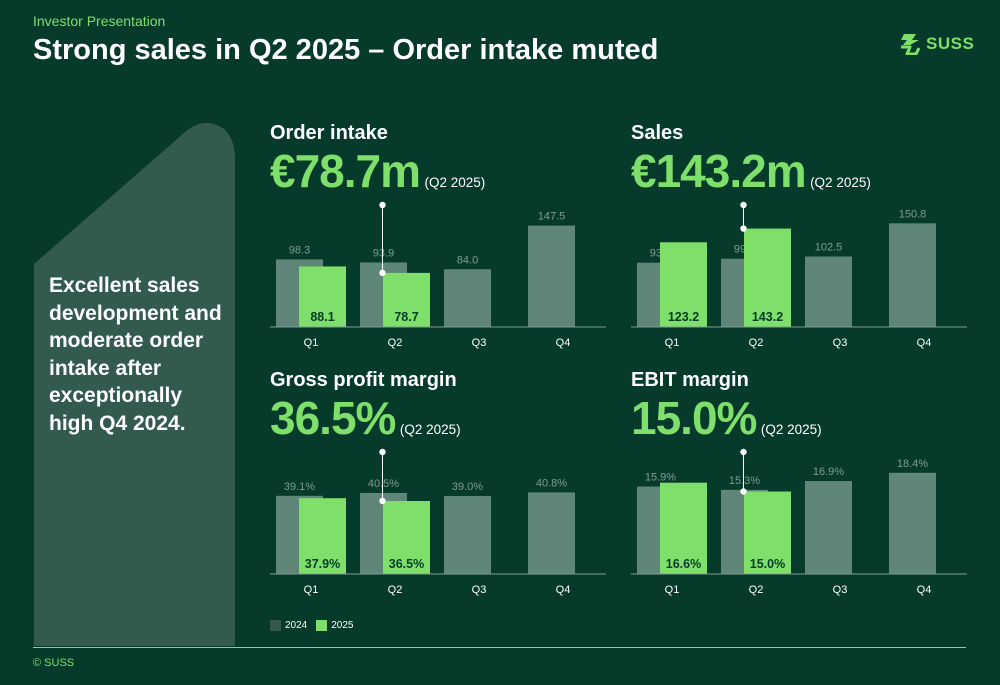  I want to click on panel-title: Order intake, so click(329, 133).